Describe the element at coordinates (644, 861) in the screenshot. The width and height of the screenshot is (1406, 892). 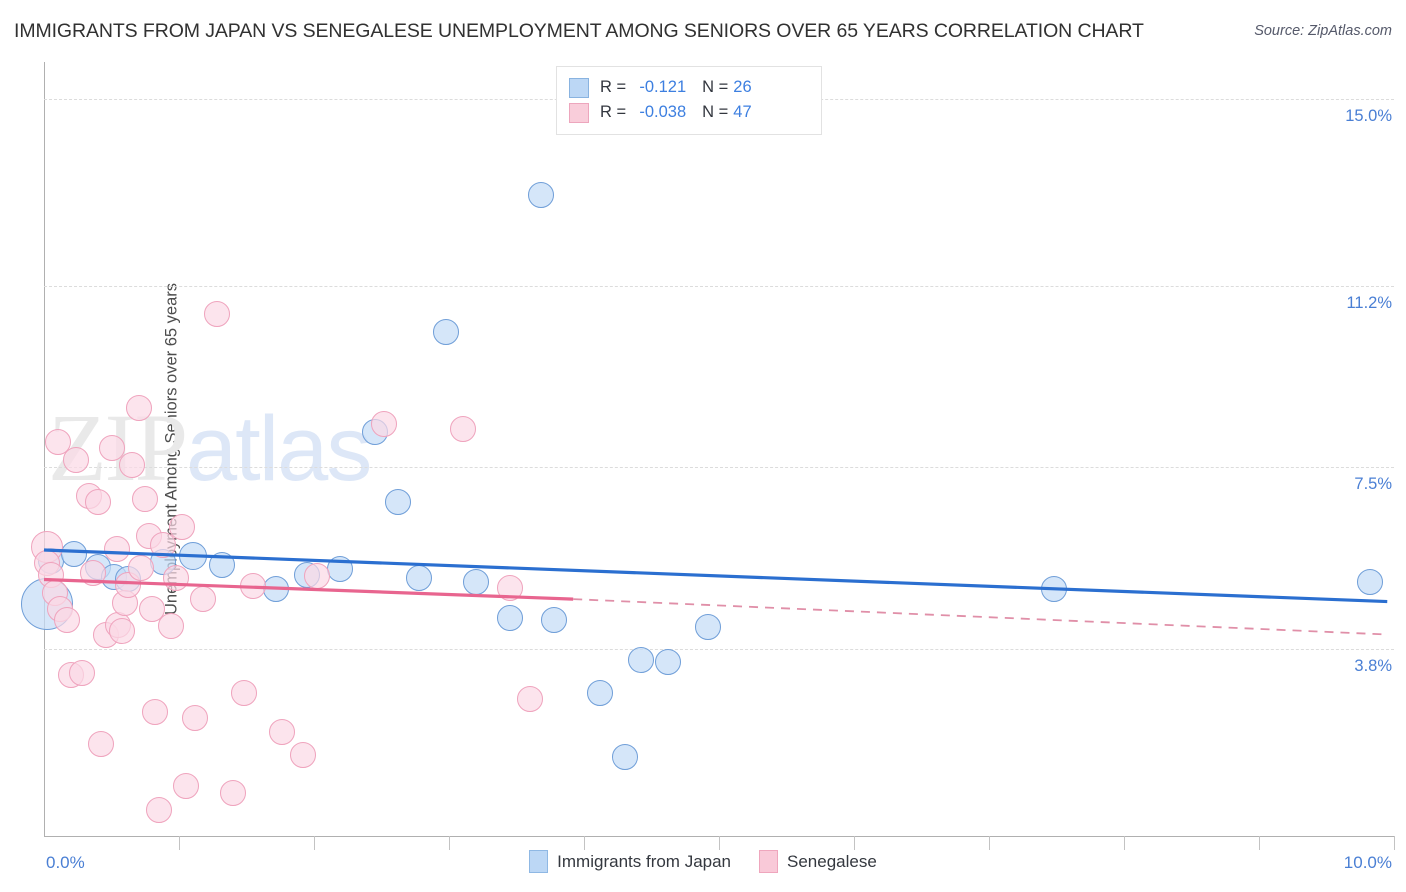
I see `legend-label-japan: Immigrants from Japan` at that location.